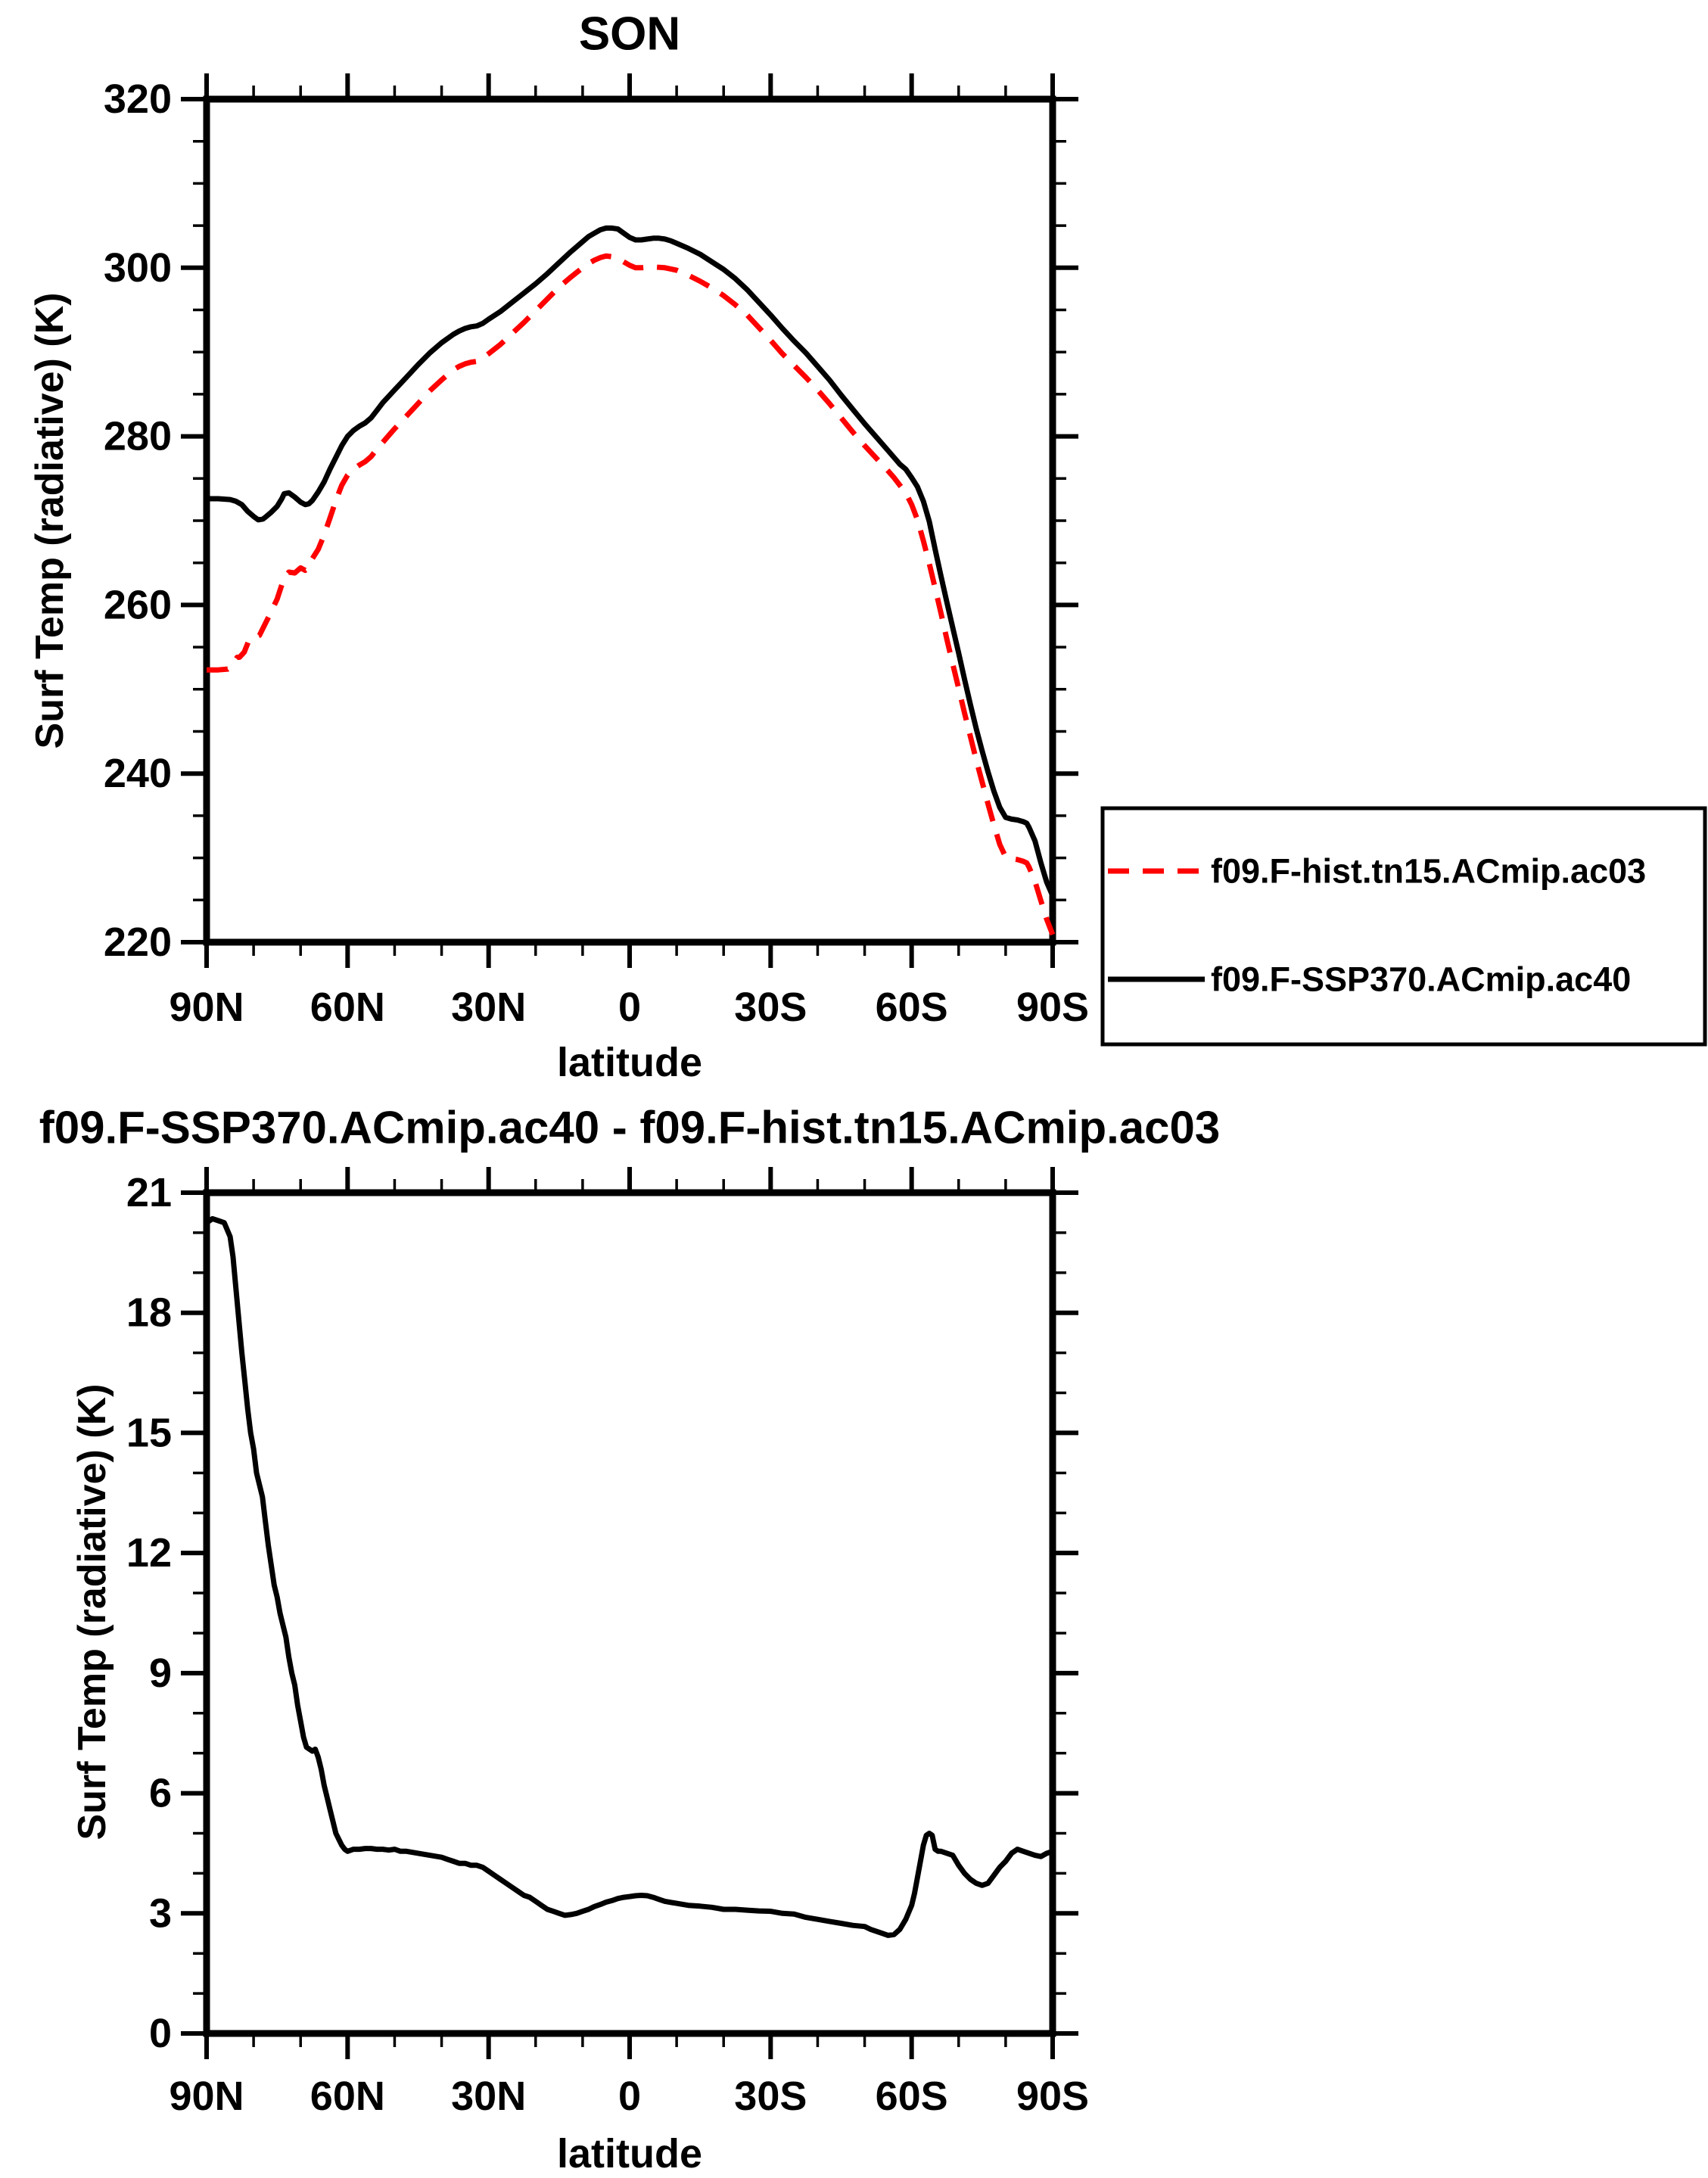  What do you see at coordinates (629, 1062) in the screenshot?
I see `top-x-axis-title: latitude` at bounding box center [629, 1062].